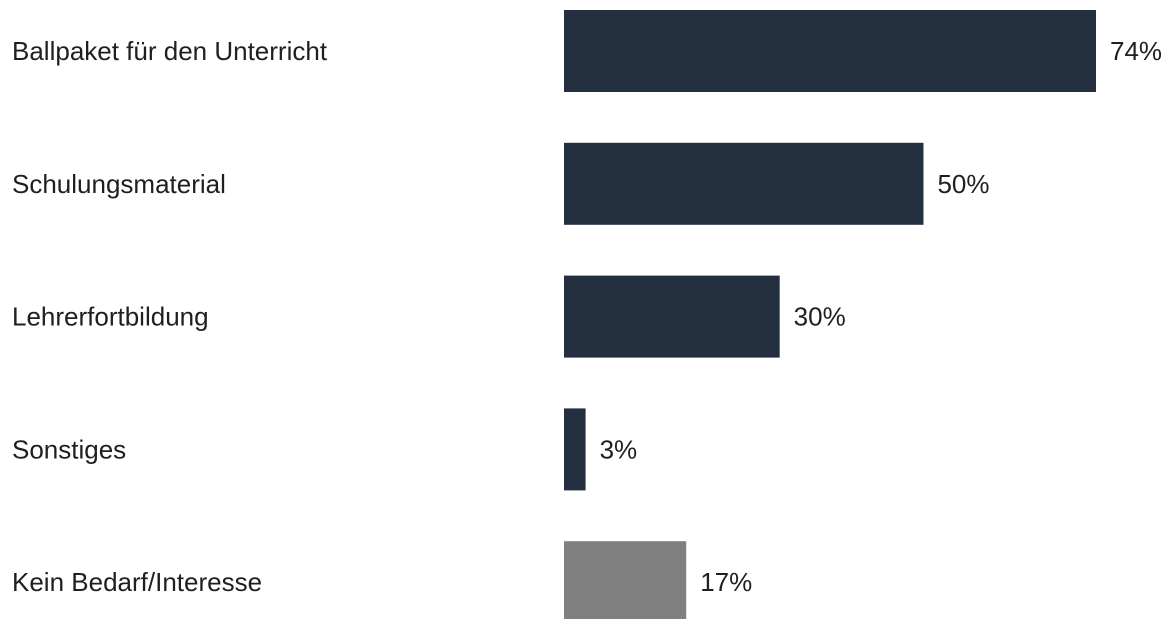 Image resolution: width=1169 pixels, height=619 pixels. What do you see at coordinates (726, 582) in the screenshot?
I see `value-label: 17%` at bounding box center [726, 582].